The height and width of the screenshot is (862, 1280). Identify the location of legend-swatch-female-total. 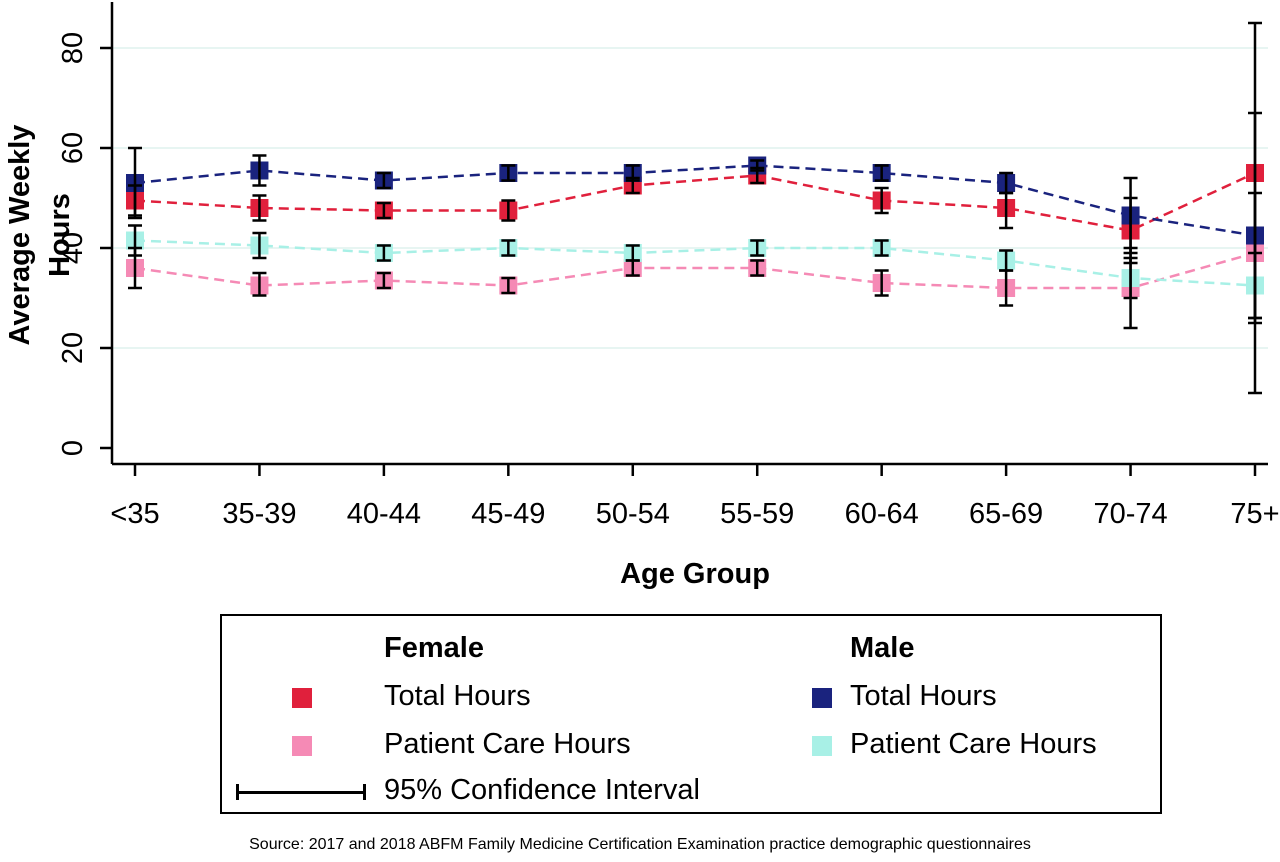
(302, 698).